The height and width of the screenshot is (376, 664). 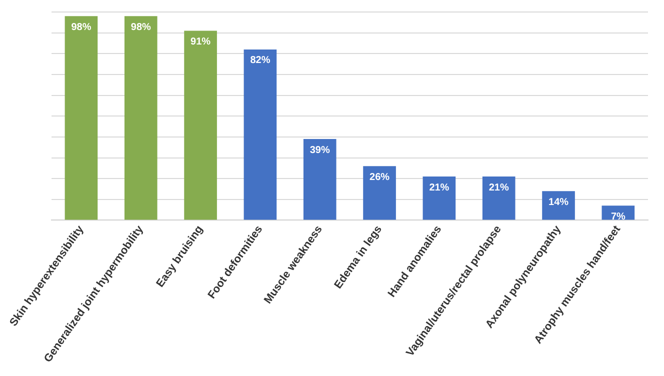 What do you see at coordinates (380, 177) in the screenshot?
I see `data-label: 26%` at bounding box center [380, 177].